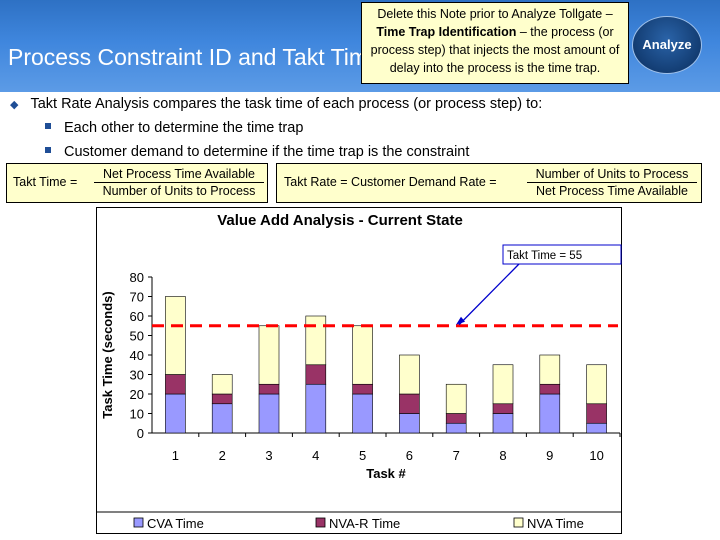  Describe the element at coordinates (460, 320) in the screenshot. I see `callout-arrowhead-icon` at that location.